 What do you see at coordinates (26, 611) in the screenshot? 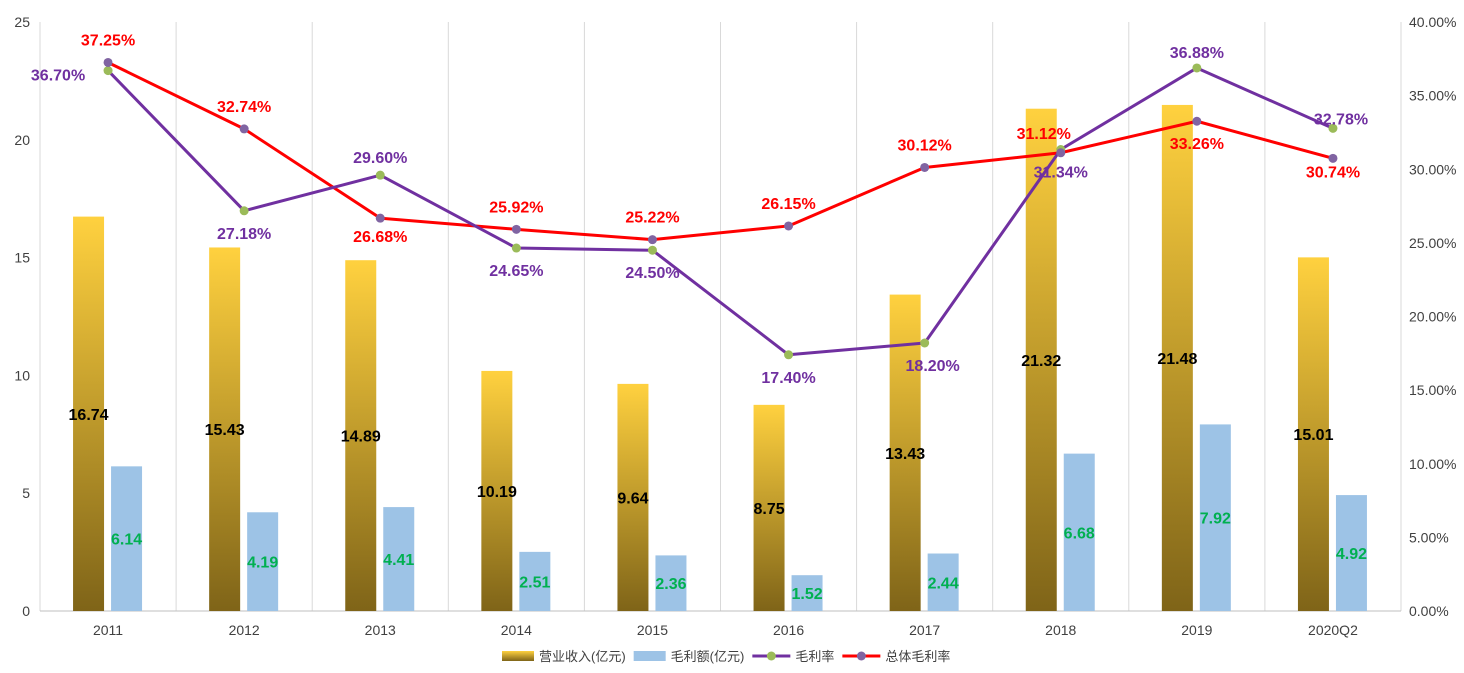
I see `left-tick-label: 0` at bounding box center [26, 611].